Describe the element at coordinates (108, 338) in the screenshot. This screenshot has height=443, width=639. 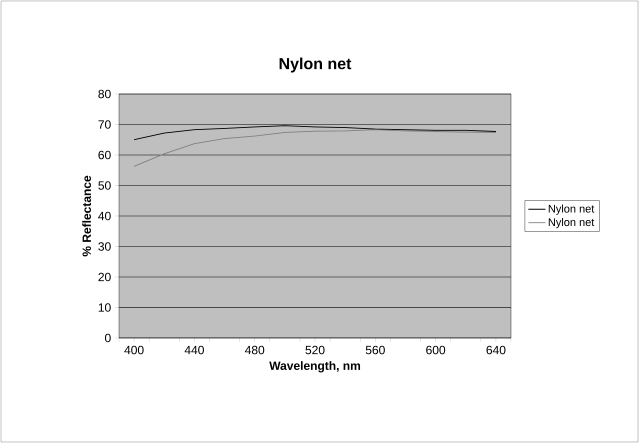
I see `y-tick-label: 0` at that location.